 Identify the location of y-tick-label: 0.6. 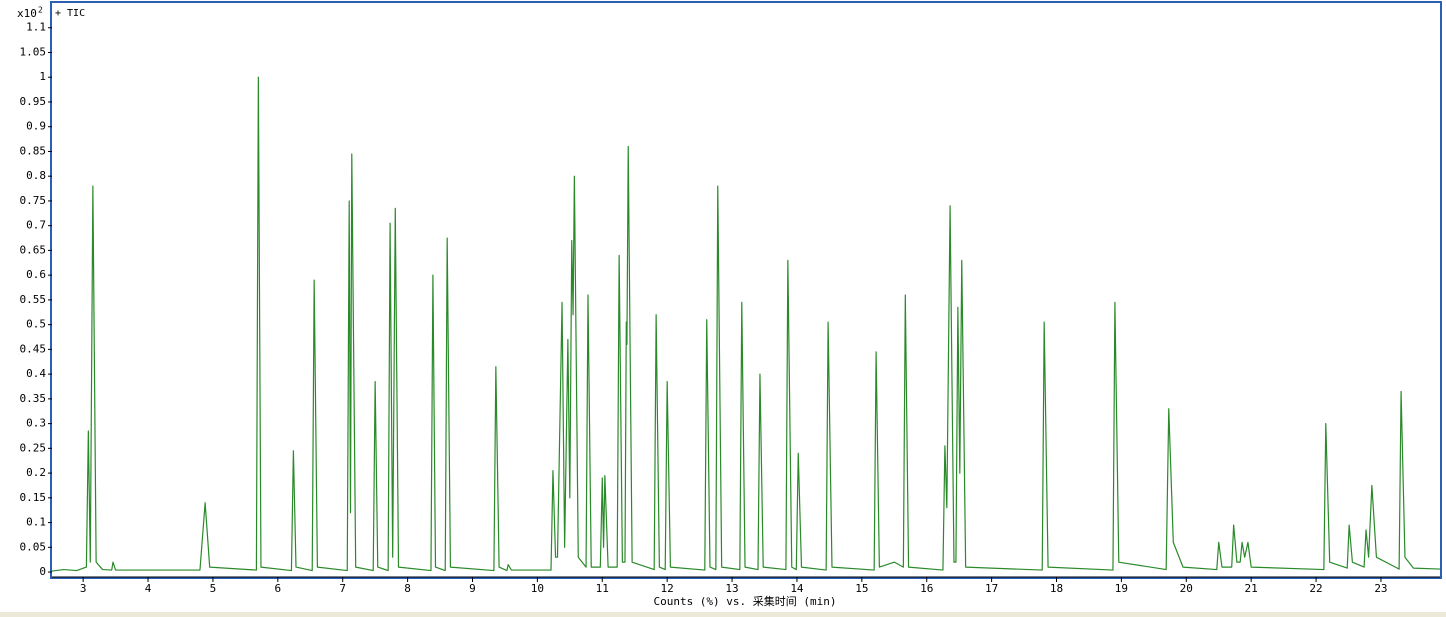
(36, 274).